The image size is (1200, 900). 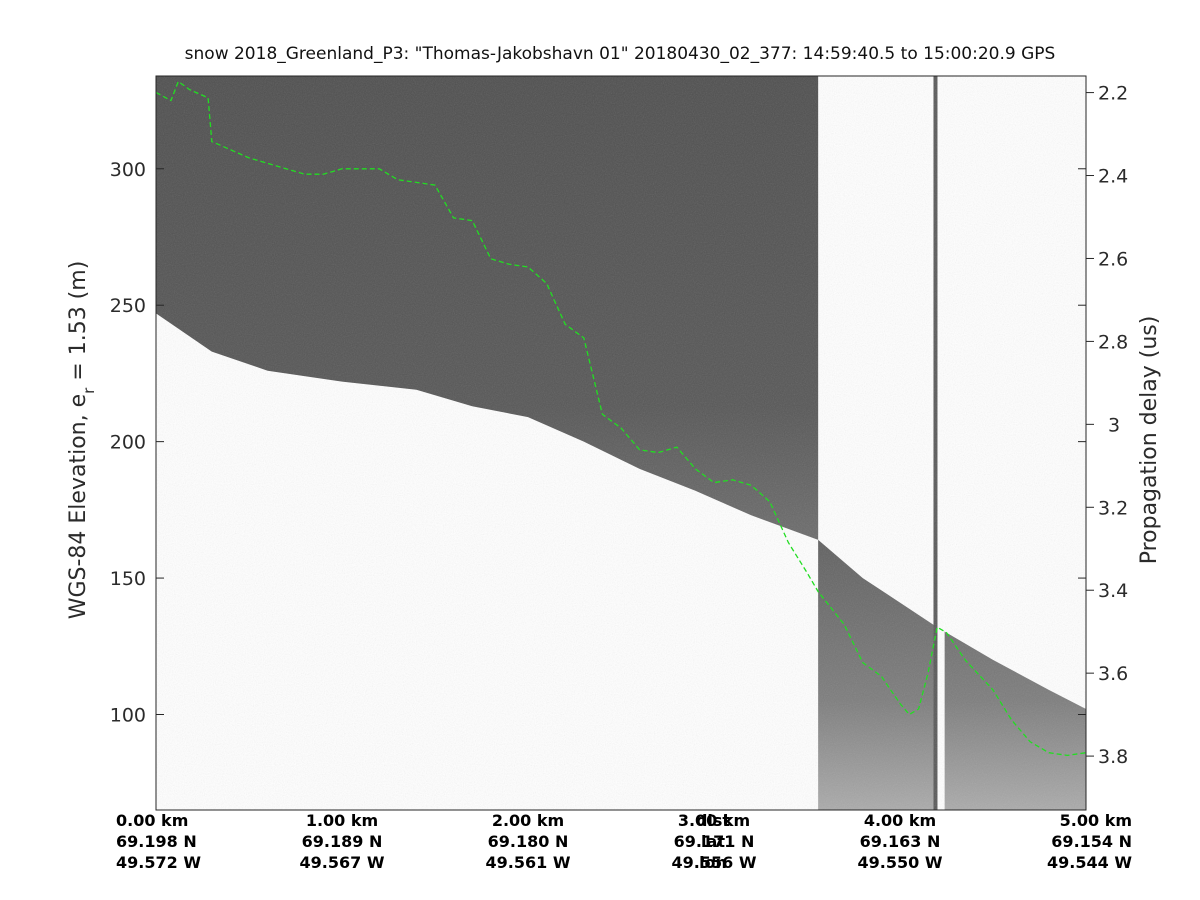 I want to click on right-tick-label: 2.8, so click(x=1113, y=342).